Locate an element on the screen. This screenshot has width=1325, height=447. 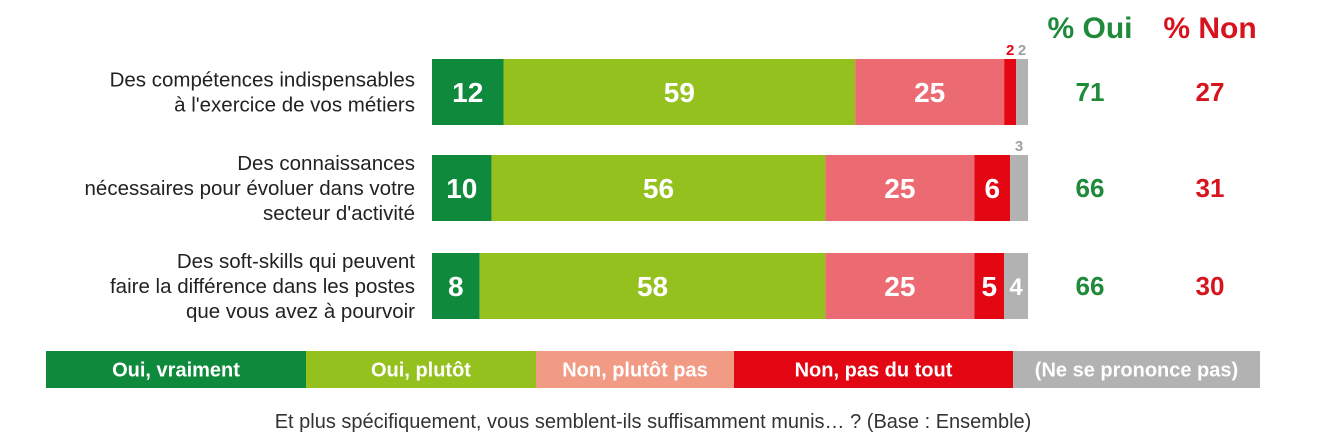
category-label: faire la différence dans les postes is located at coordinates (262, 286).